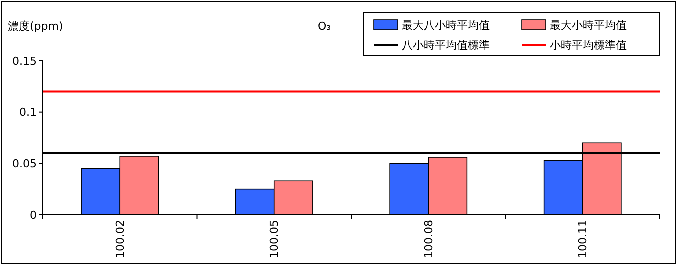  What do you see at coordinates (24, 164) in the screenshot?
I see `y-tick-label: 0.05` at bounding box center [24, 164].